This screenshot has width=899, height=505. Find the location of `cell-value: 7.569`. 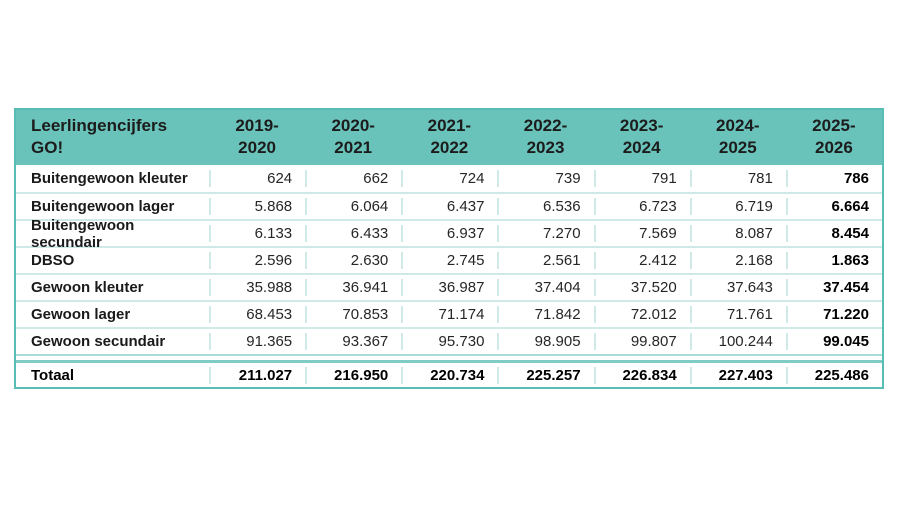

cell-value: 7.569 is located at coordinates (641, 234).